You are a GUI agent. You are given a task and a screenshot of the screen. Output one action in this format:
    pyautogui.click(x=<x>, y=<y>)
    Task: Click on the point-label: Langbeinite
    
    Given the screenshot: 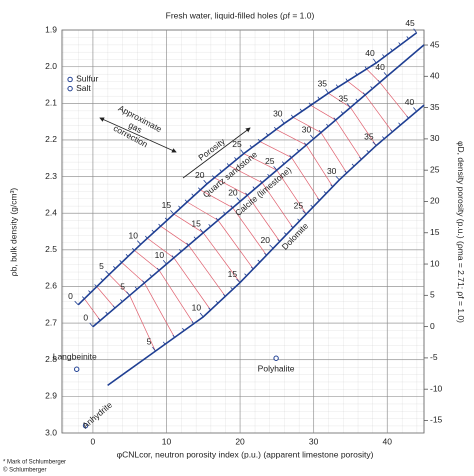 What is the action you would take?
    pyautogui.click(x=75, y=357)
    